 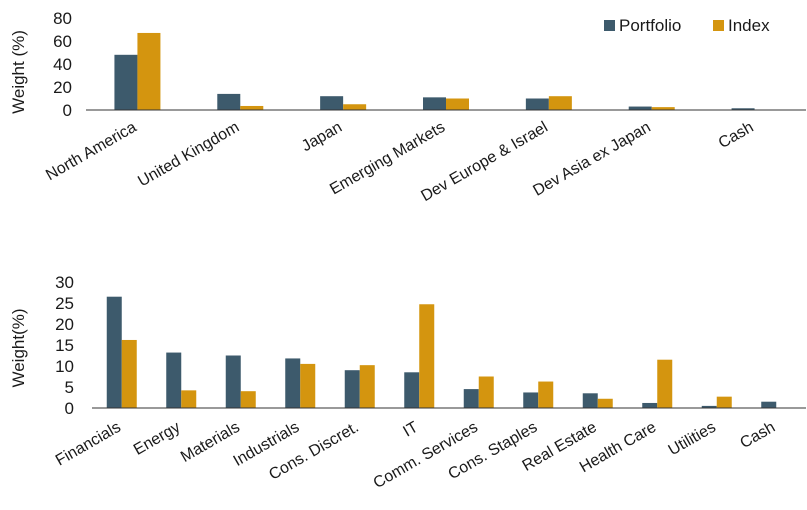 I want to click on category-label: Japan, so click(x=322, y=137).